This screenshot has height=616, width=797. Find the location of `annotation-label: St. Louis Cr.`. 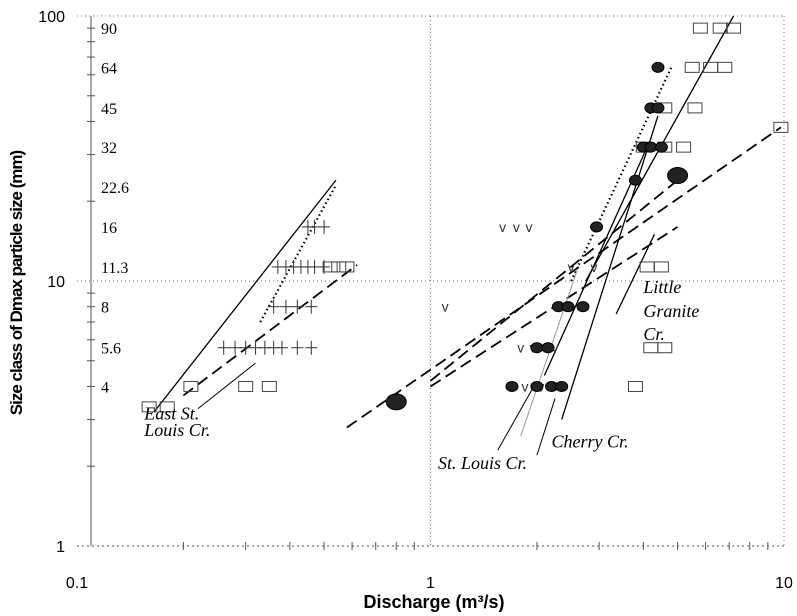

annotation-label: St. Louis Cr. is located at coordinates (482, 463).